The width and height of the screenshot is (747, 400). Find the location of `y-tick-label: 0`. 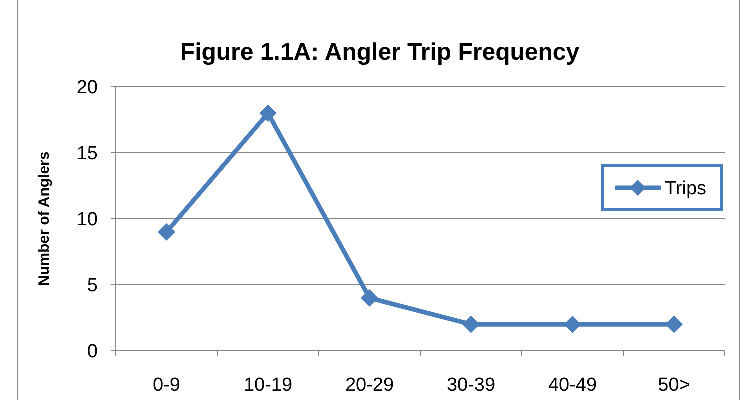

y-tick-label: 0 is located at coordinates (92, 352).